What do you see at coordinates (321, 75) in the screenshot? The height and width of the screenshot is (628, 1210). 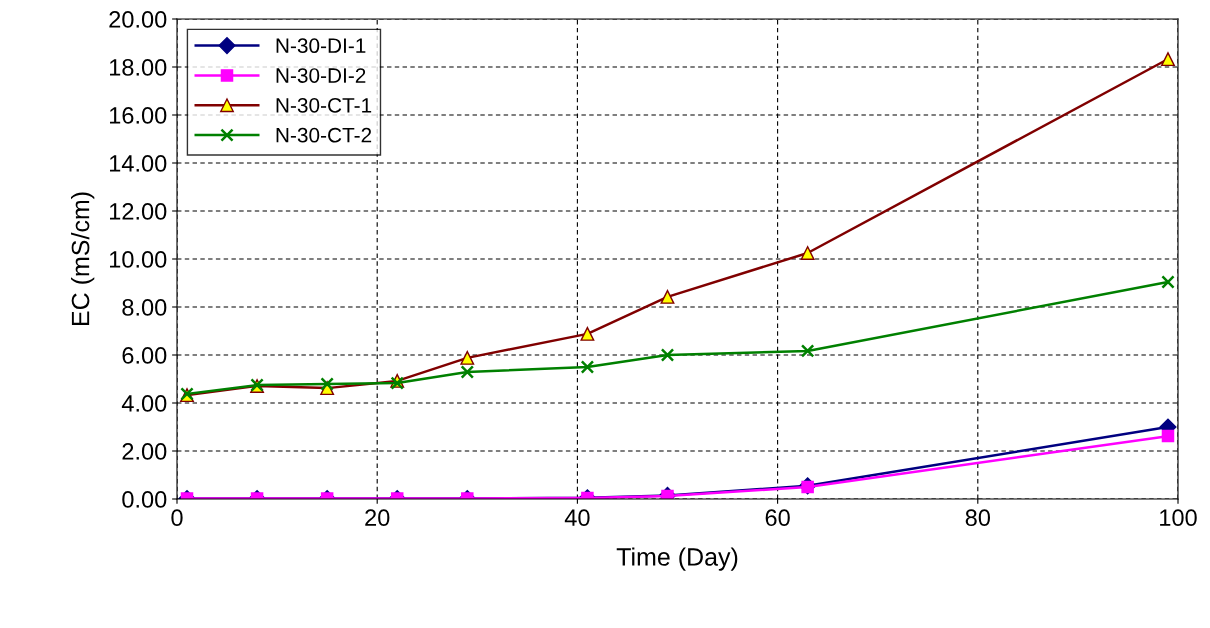 I see `legend-label: N-30-DI-2` at bounding box center [321, 75].